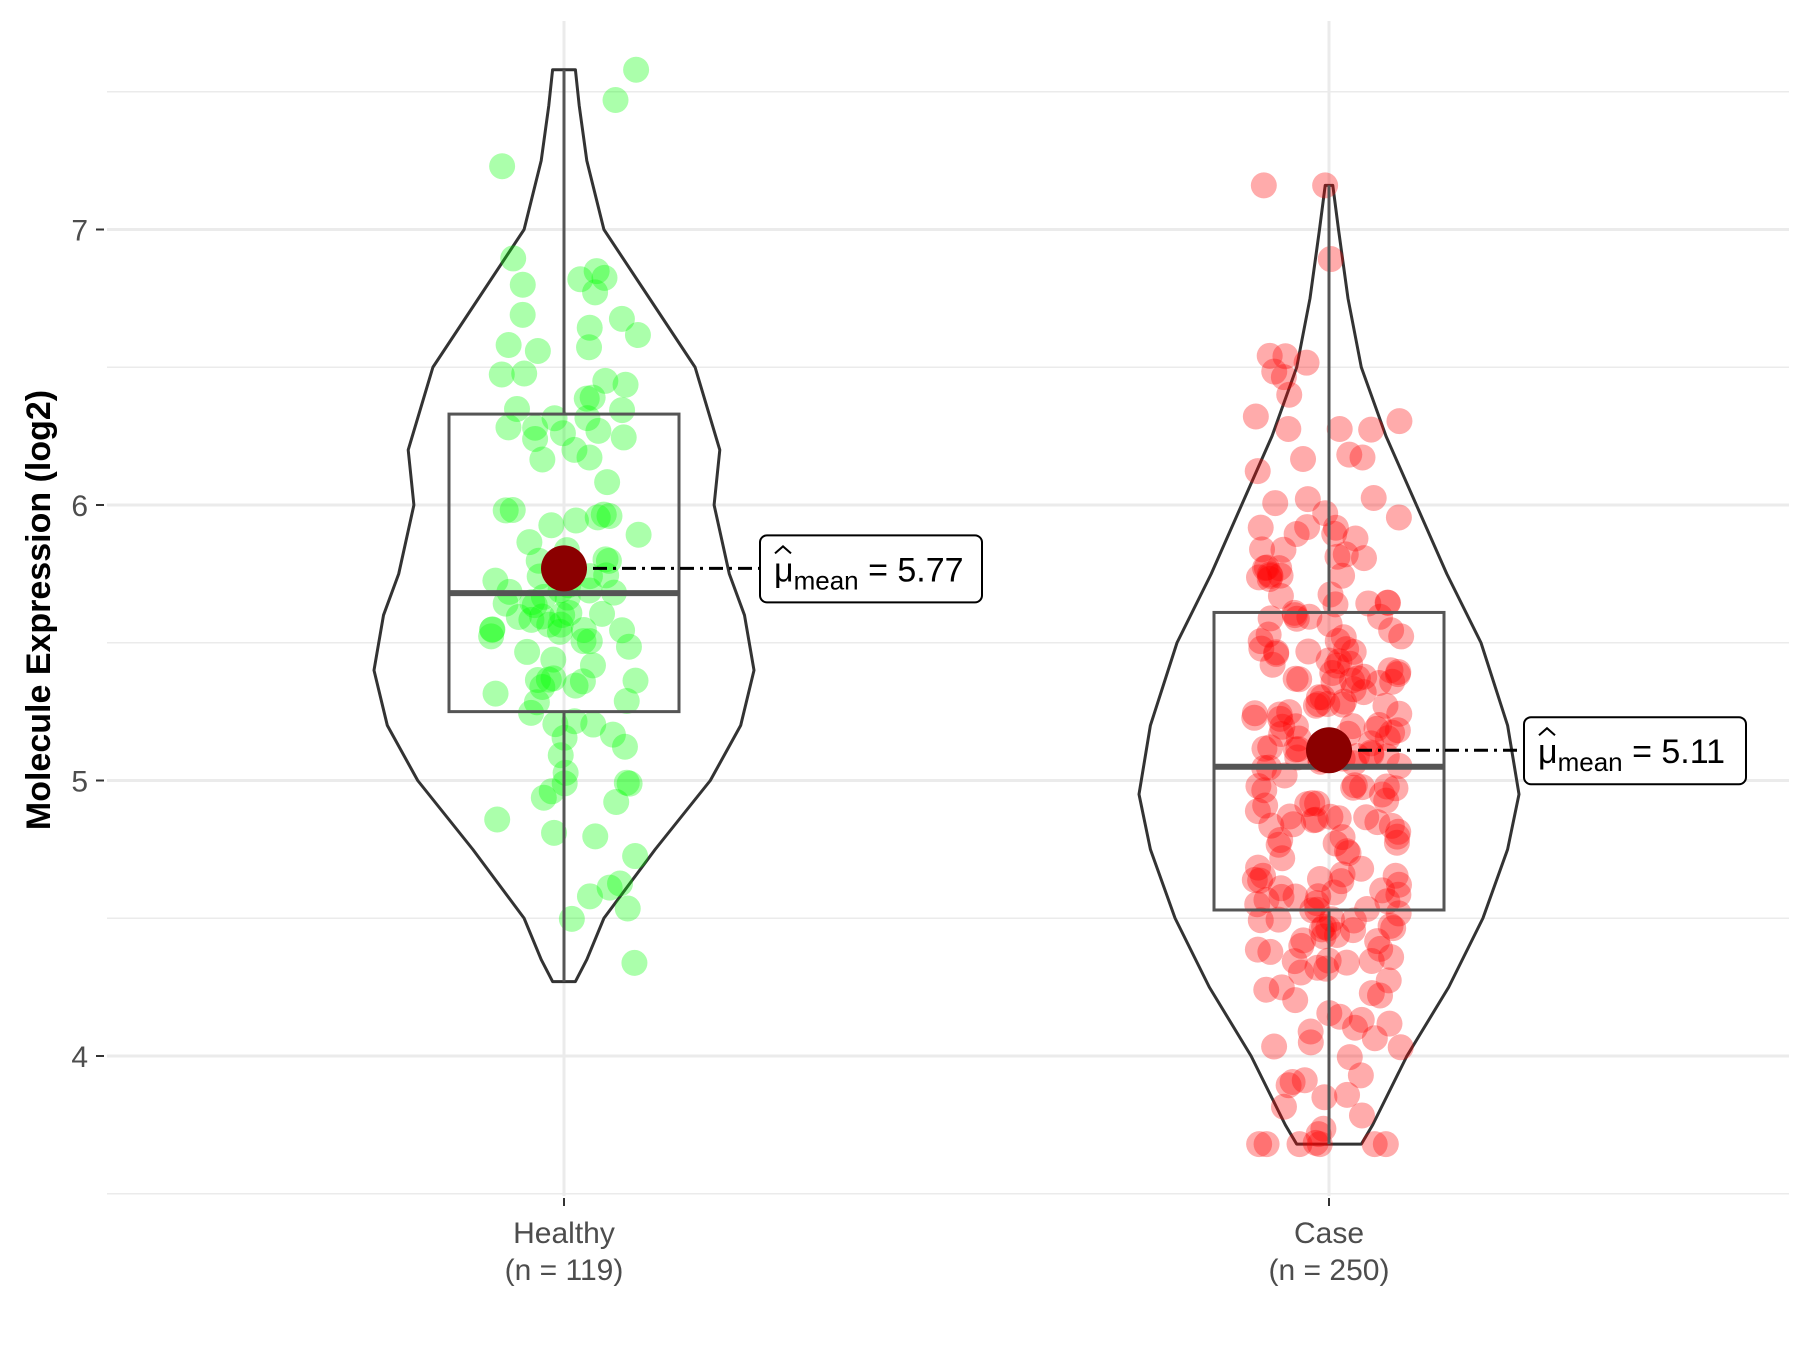  Describe the element at coordinates (79, 231) in the screenshot. I see `y-tick-label: 7` at that location.